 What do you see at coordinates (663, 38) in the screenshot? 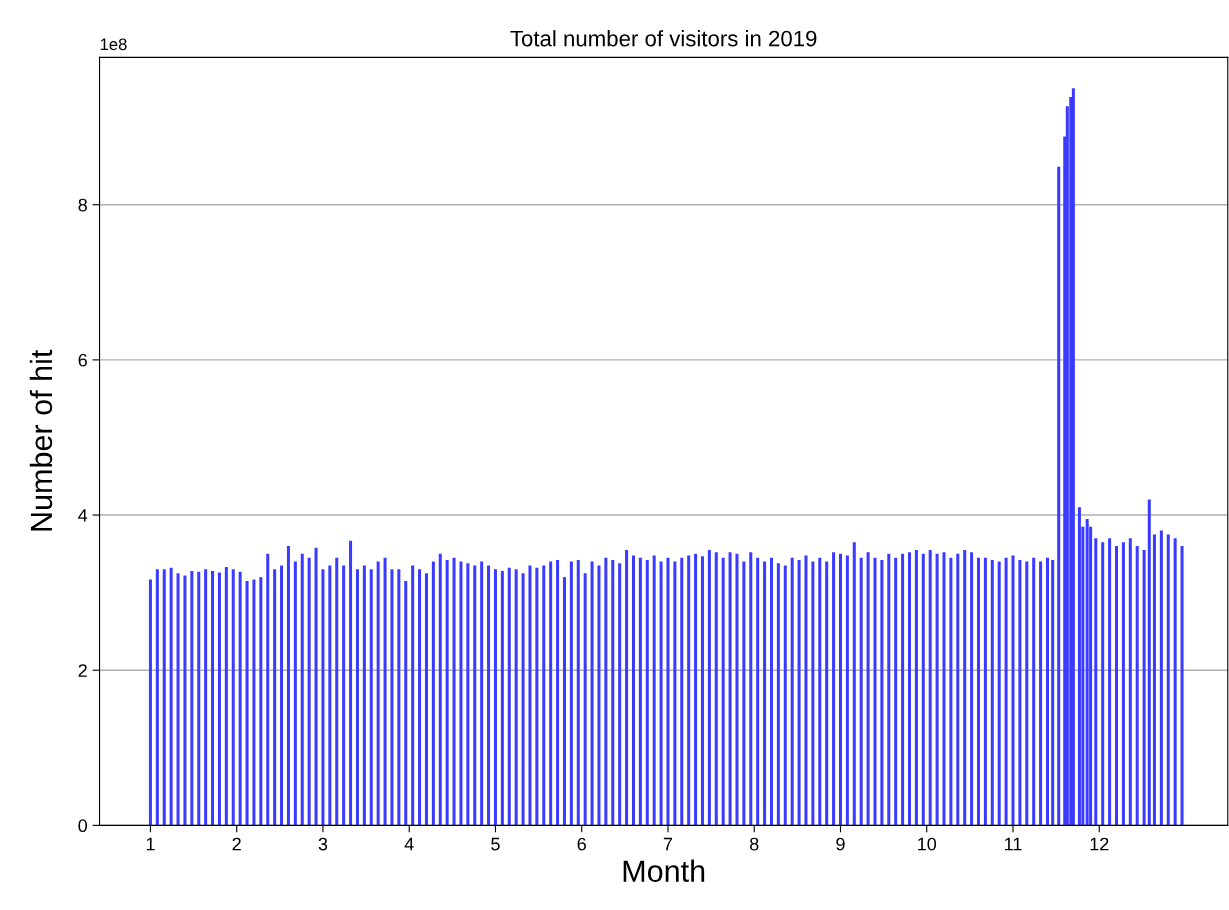
I see `chart-title: Total number of visitors in 2019` at bounding box center [663, 38].